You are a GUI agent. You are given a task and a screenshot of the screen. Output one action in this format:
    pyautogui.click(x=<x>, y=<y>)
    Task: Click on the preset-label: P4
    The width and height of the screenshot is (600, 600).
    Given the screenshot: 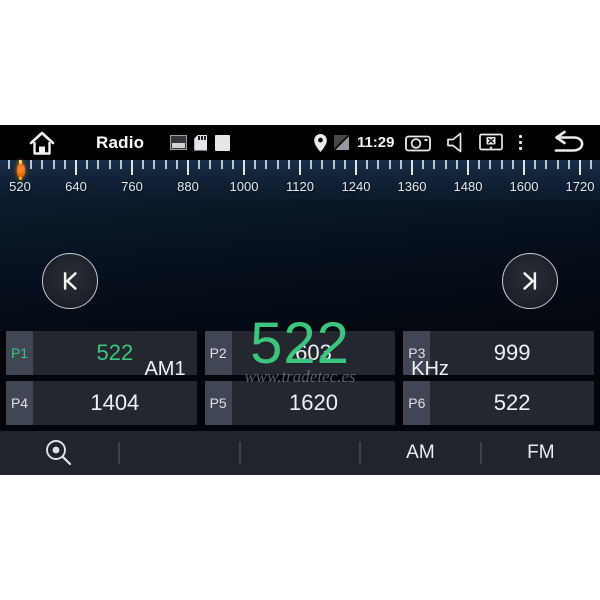 What is the action you would take?
    pyautogui.click(x=19, y=403)
    